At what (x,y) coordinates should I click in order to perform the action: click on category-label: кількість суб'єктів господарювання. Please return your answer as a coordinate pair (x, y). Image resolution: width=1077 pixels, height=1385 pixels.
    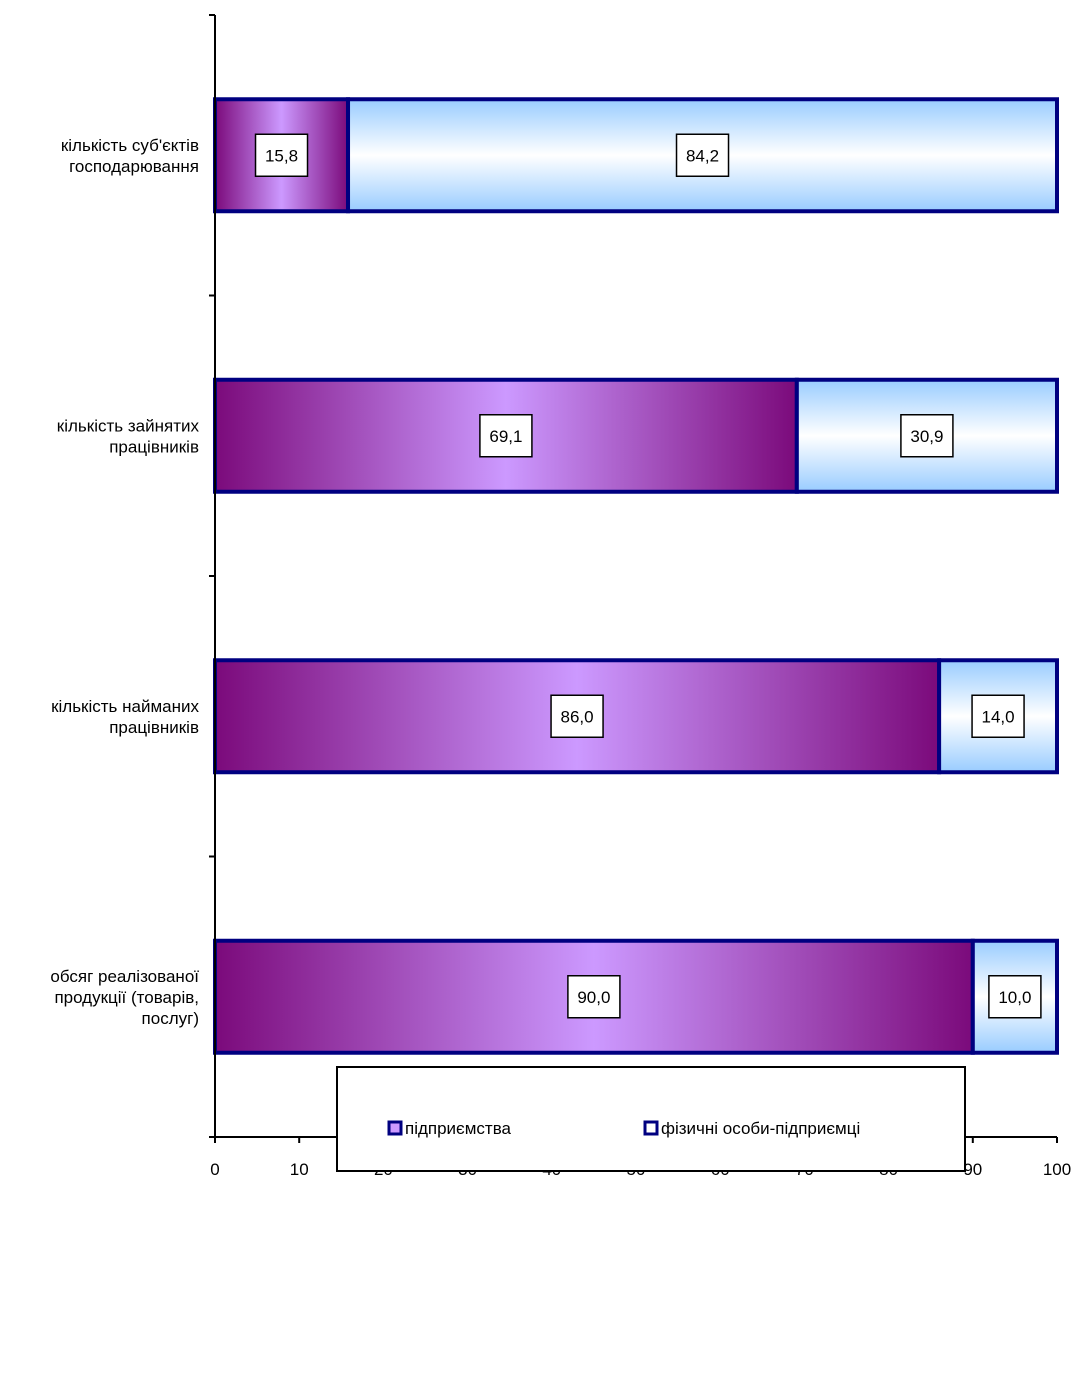
    Looking at the image, I should click on (130, 156).